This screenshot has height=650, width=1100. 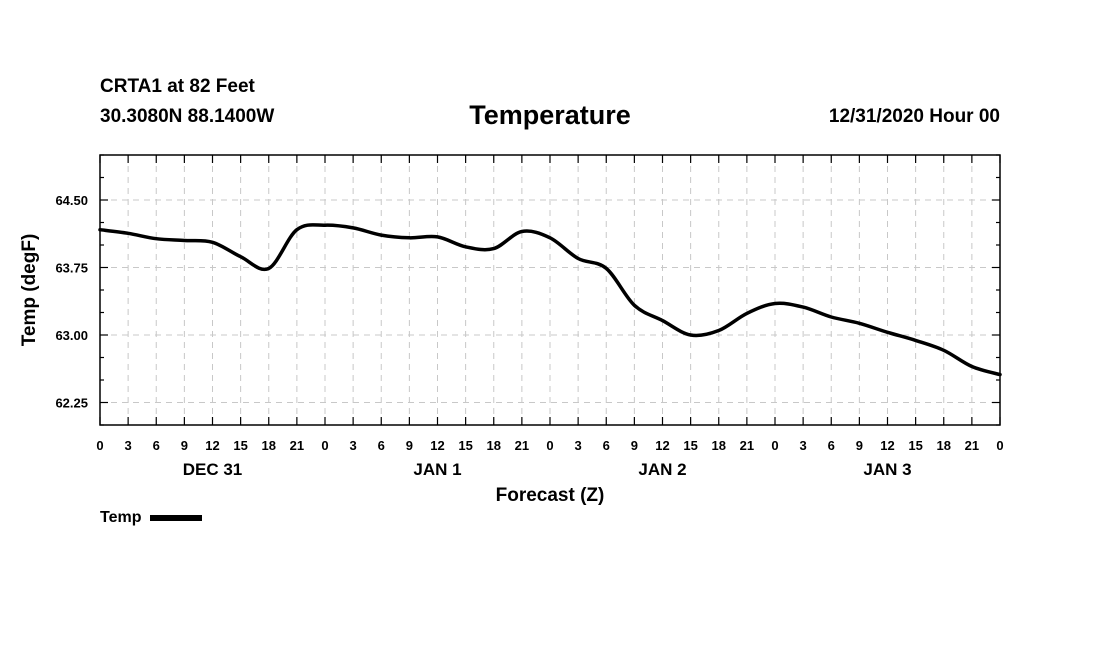 I want to click on y-tick-label: 63.75, so click(x=71, y=268).